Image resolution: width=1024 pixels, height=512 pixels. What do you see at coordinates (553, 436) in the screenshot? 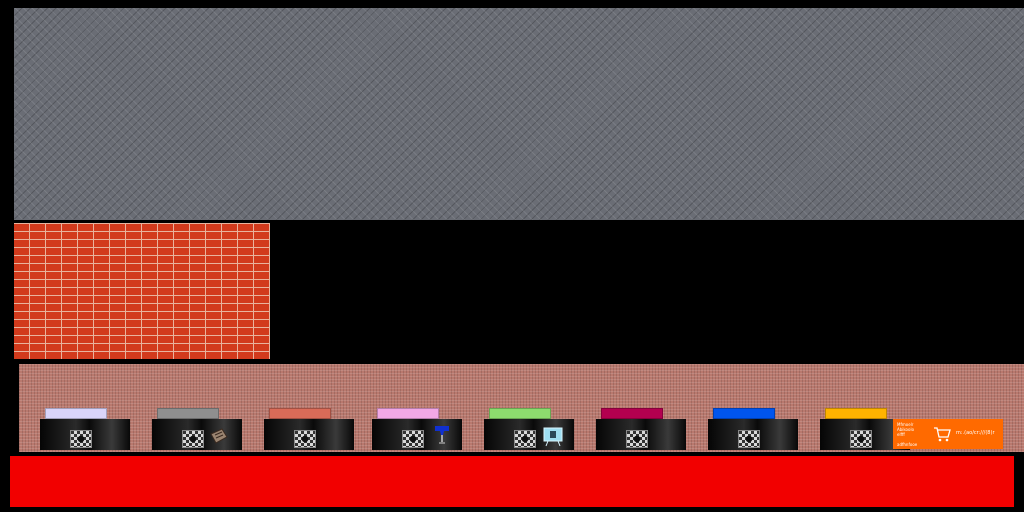
I see `monitor-icon` at bounding box center [553, 436].